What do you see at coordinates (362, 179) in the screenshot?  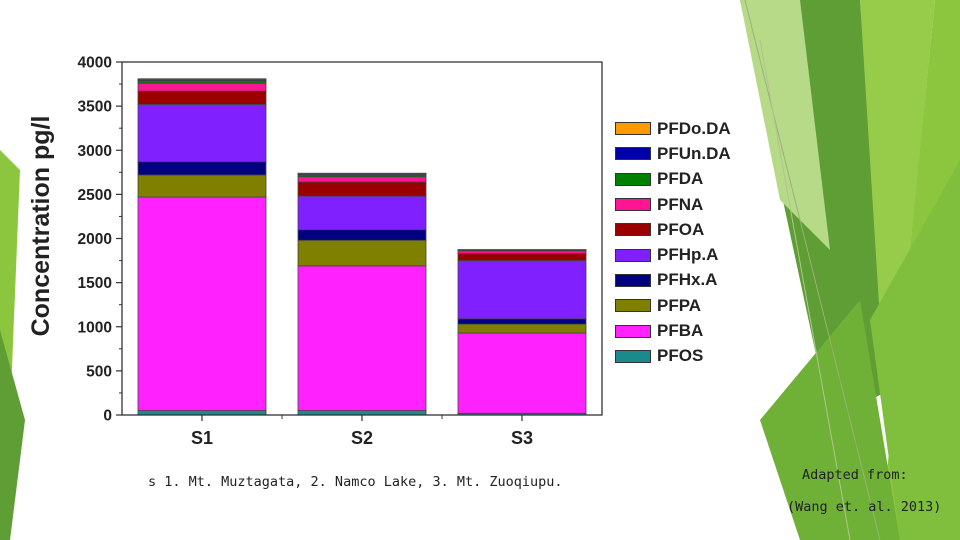 I see `bar-segment-s2-pfna` at bounding box center [362, 179].